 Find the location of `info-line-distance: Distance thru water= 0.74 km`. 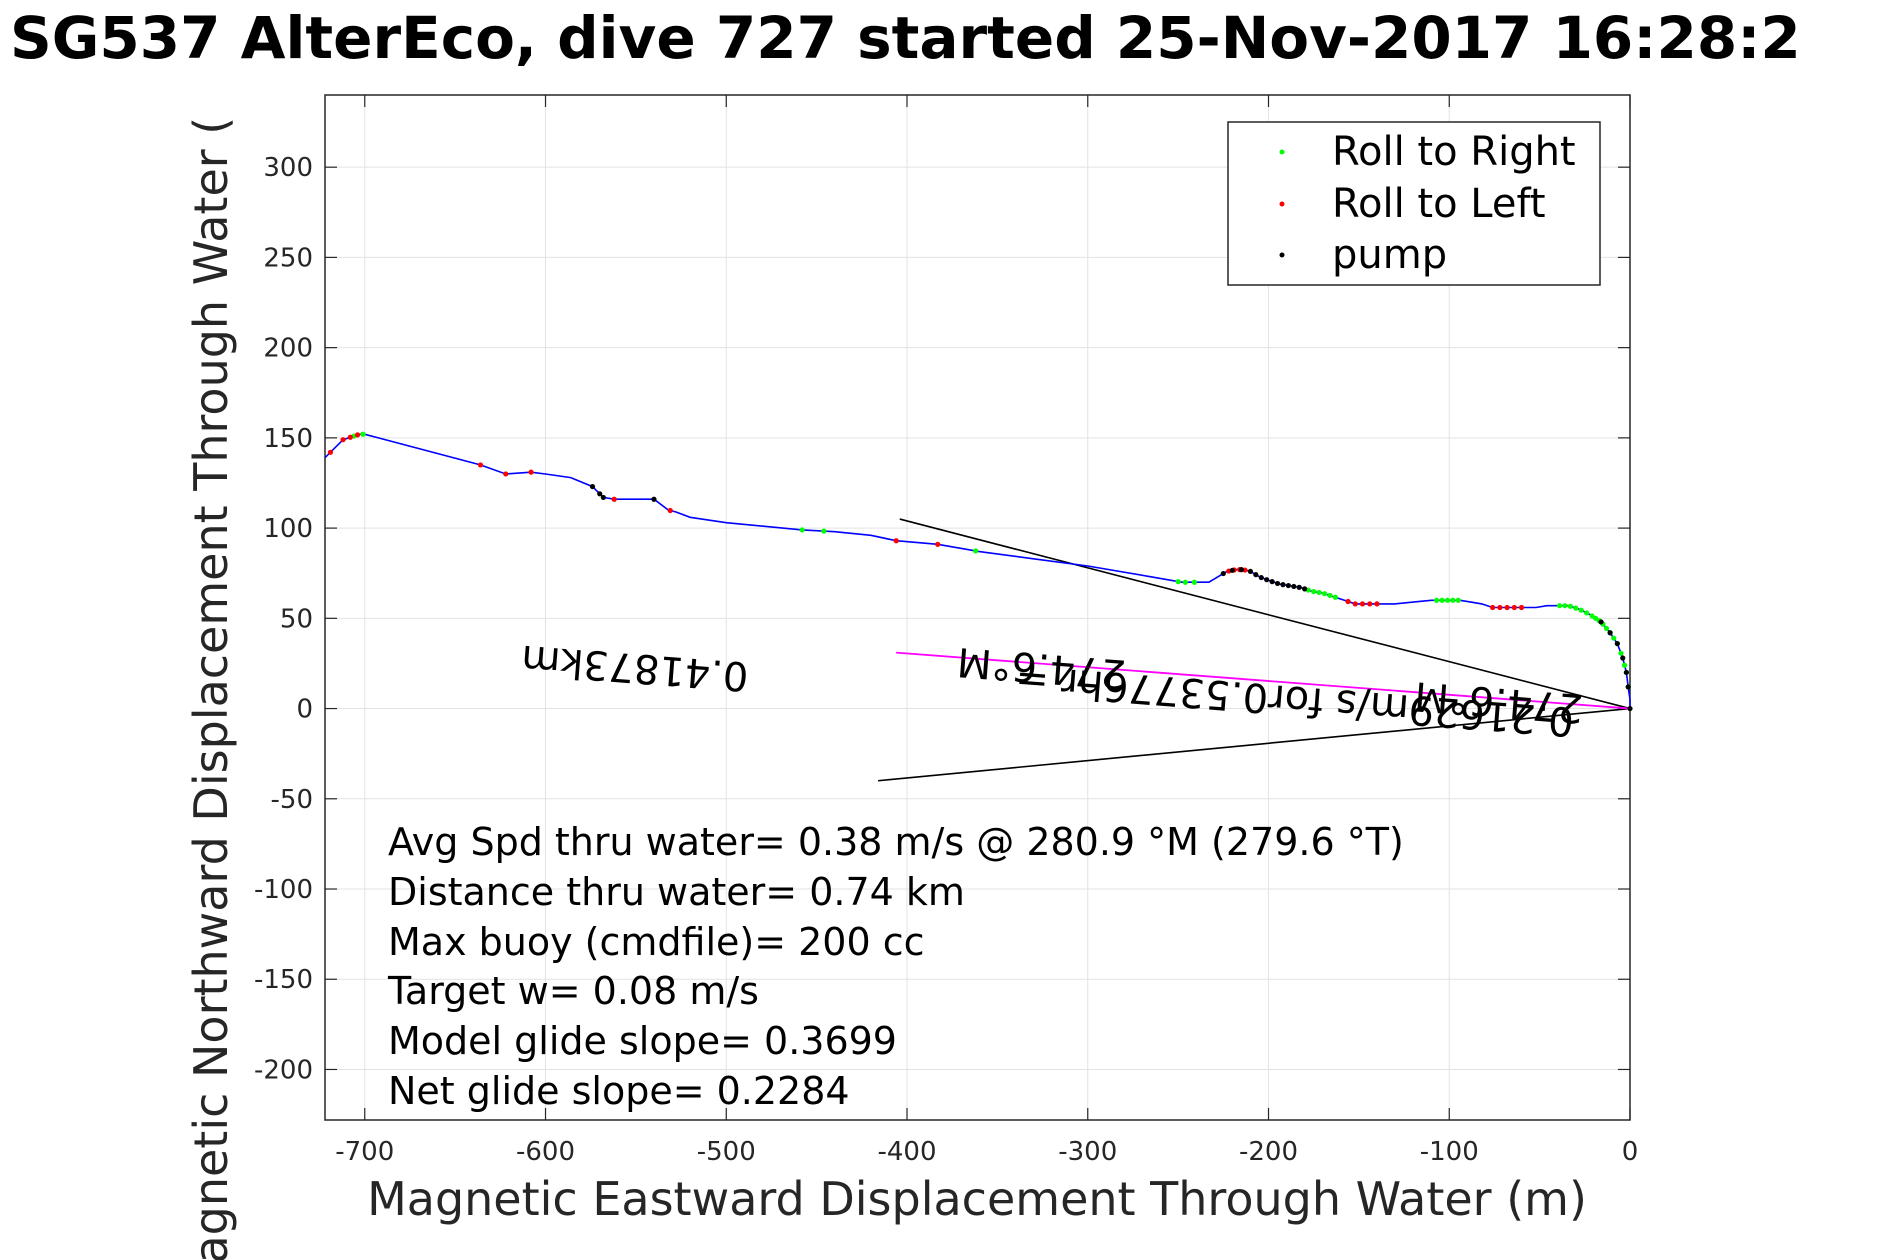

info-line-distance: Distance thru water= 0.74 km is located at coordinates (676, 892).